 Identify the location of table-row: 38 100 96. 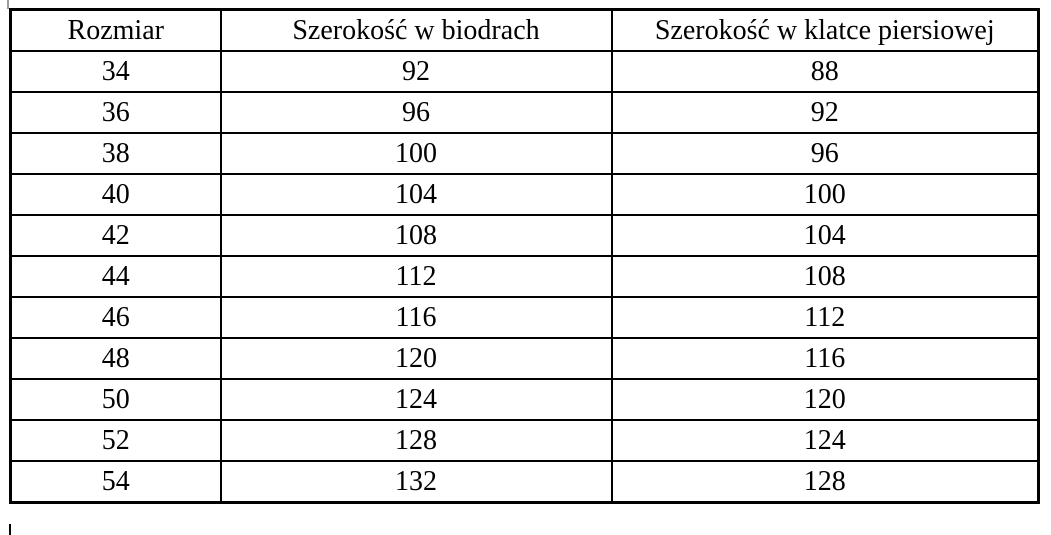
(524, 153).